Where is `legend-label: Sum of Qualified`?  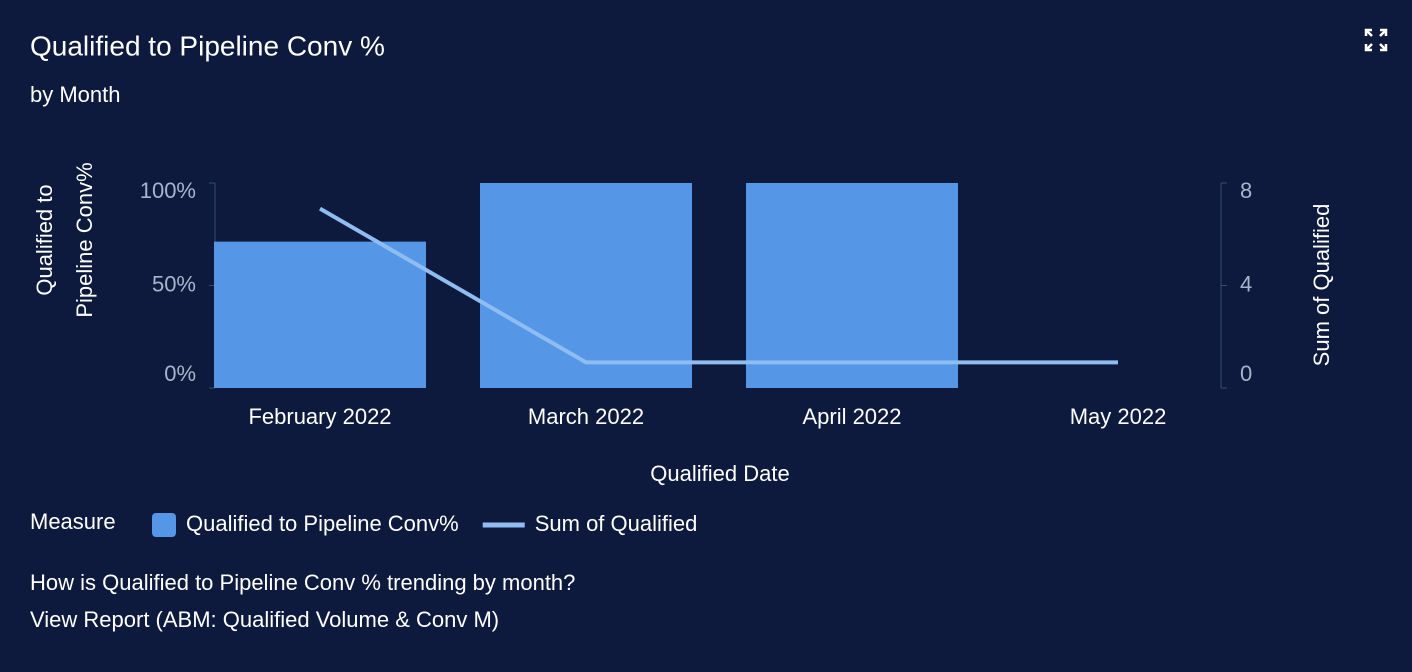 legend-label: Sum of Qualified is located at coordinates (616, 523).